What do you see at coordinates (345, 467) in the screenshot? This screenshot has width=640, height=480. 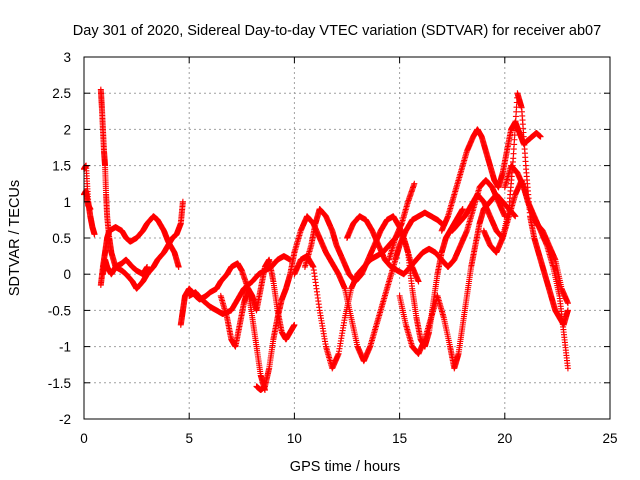 I see `x-axis-label: GPS time / hours` at bounding box center [345, 467].